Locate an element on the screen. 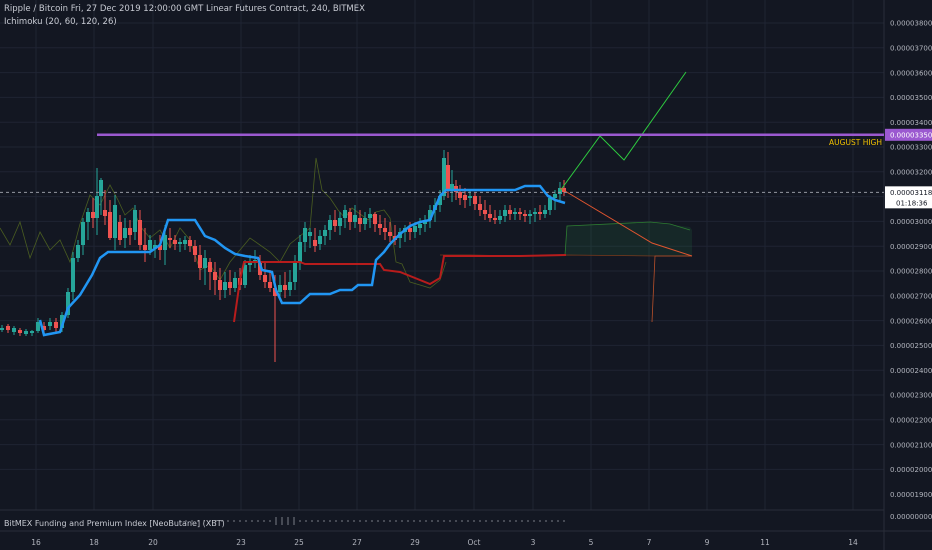 The height and width of the screenshot is (550, 932). projection-down-line is located at coordinates (626, 222).